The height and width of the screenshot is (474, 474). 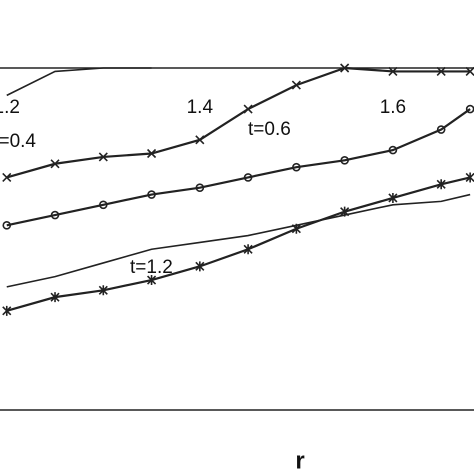 What do you see at coordinates (10, 107) in the screenshot?
I see `x-tick-label: 1.2` at bounding box center [10, 107].